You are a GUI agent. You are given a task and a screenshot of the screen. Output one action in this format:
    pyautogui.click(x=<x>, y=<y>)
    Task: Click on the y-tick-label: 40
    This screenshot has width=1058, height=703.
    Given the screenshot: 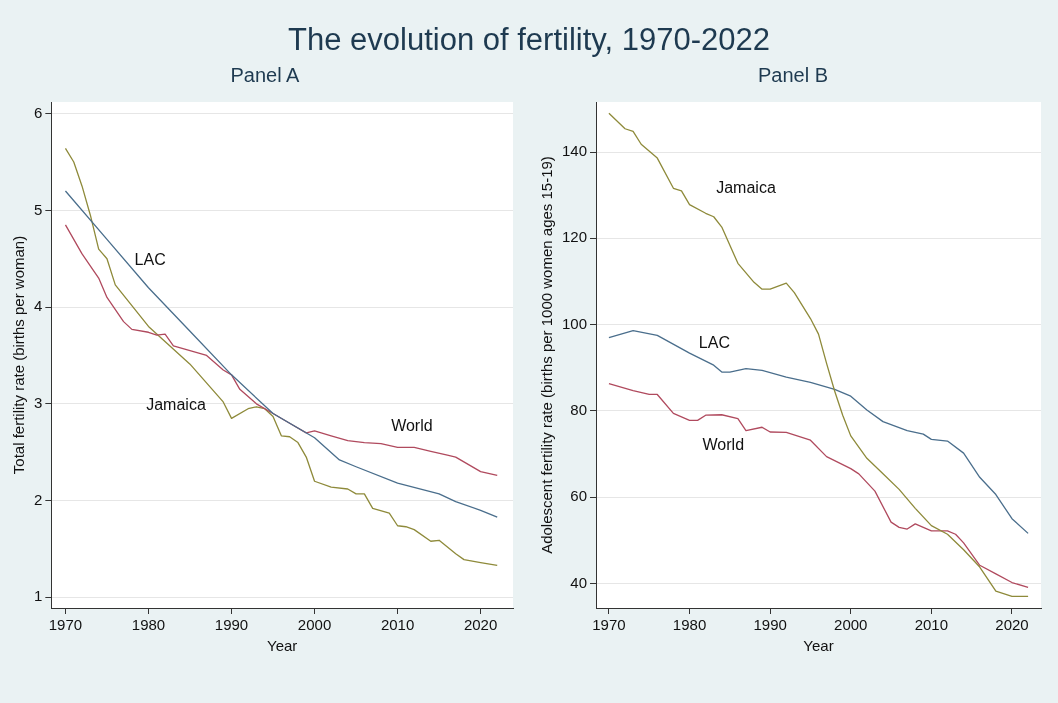 What is the action you would take?
    pyautogui.click(x=579, y=582)
    